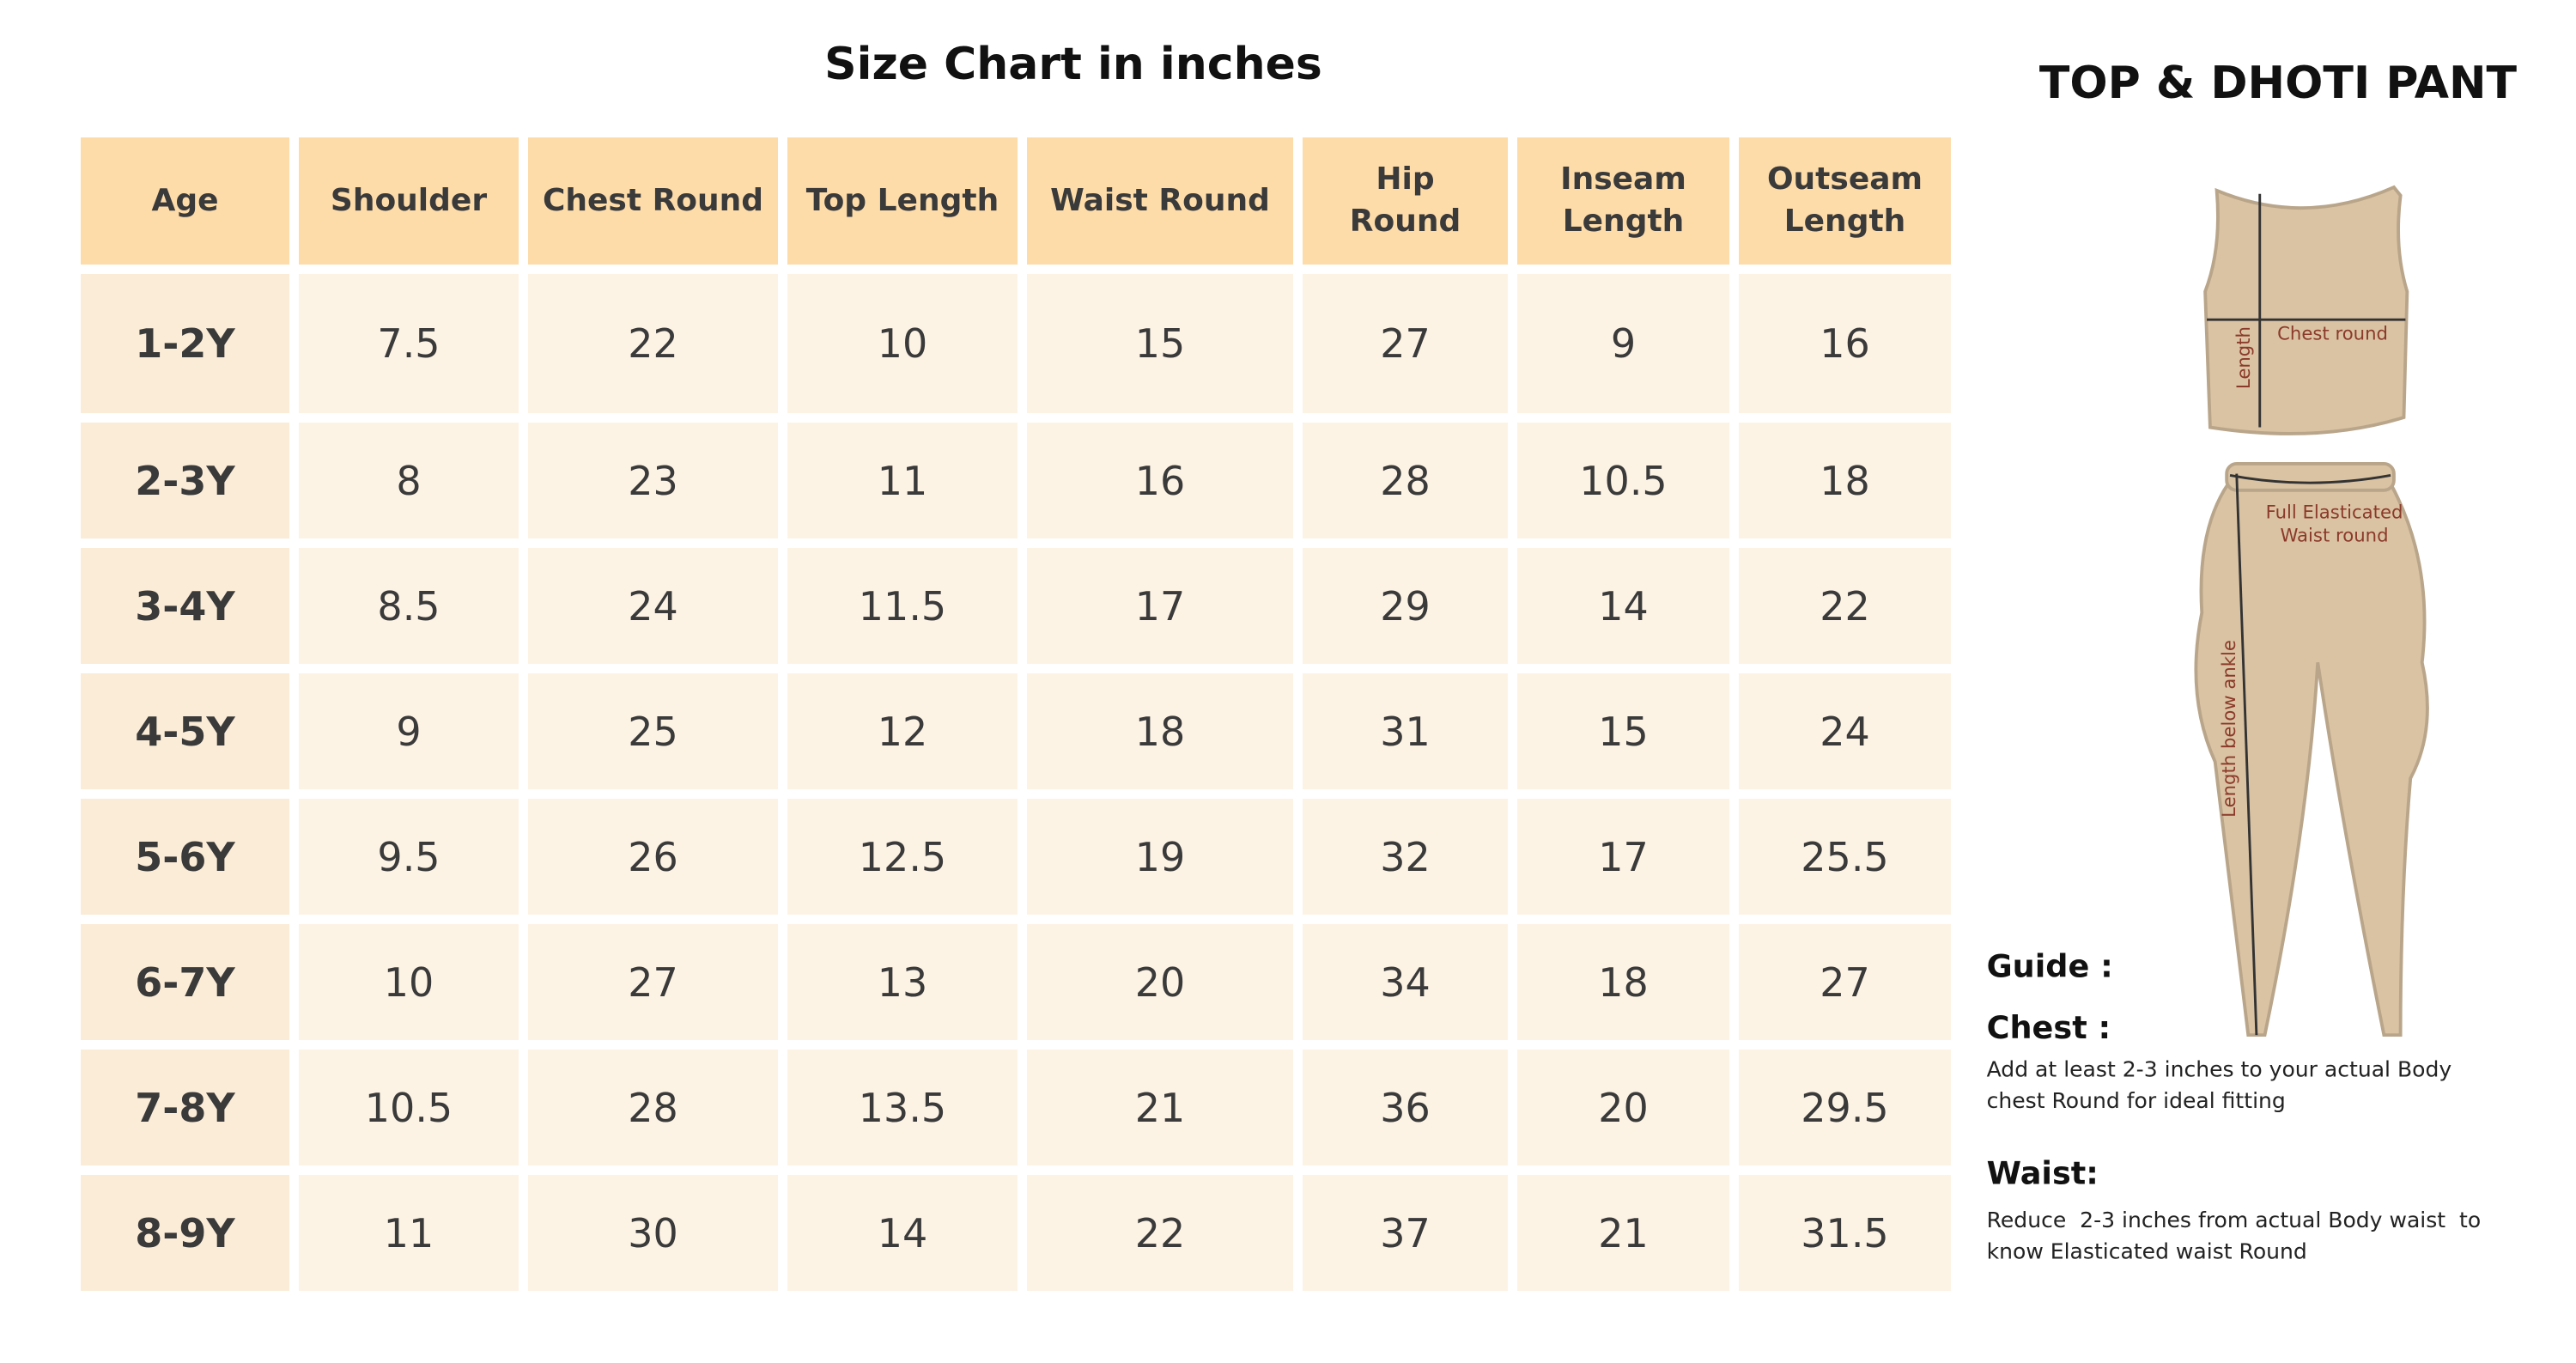  I want to click on header-cell: Shoulder, so click(409, 201).